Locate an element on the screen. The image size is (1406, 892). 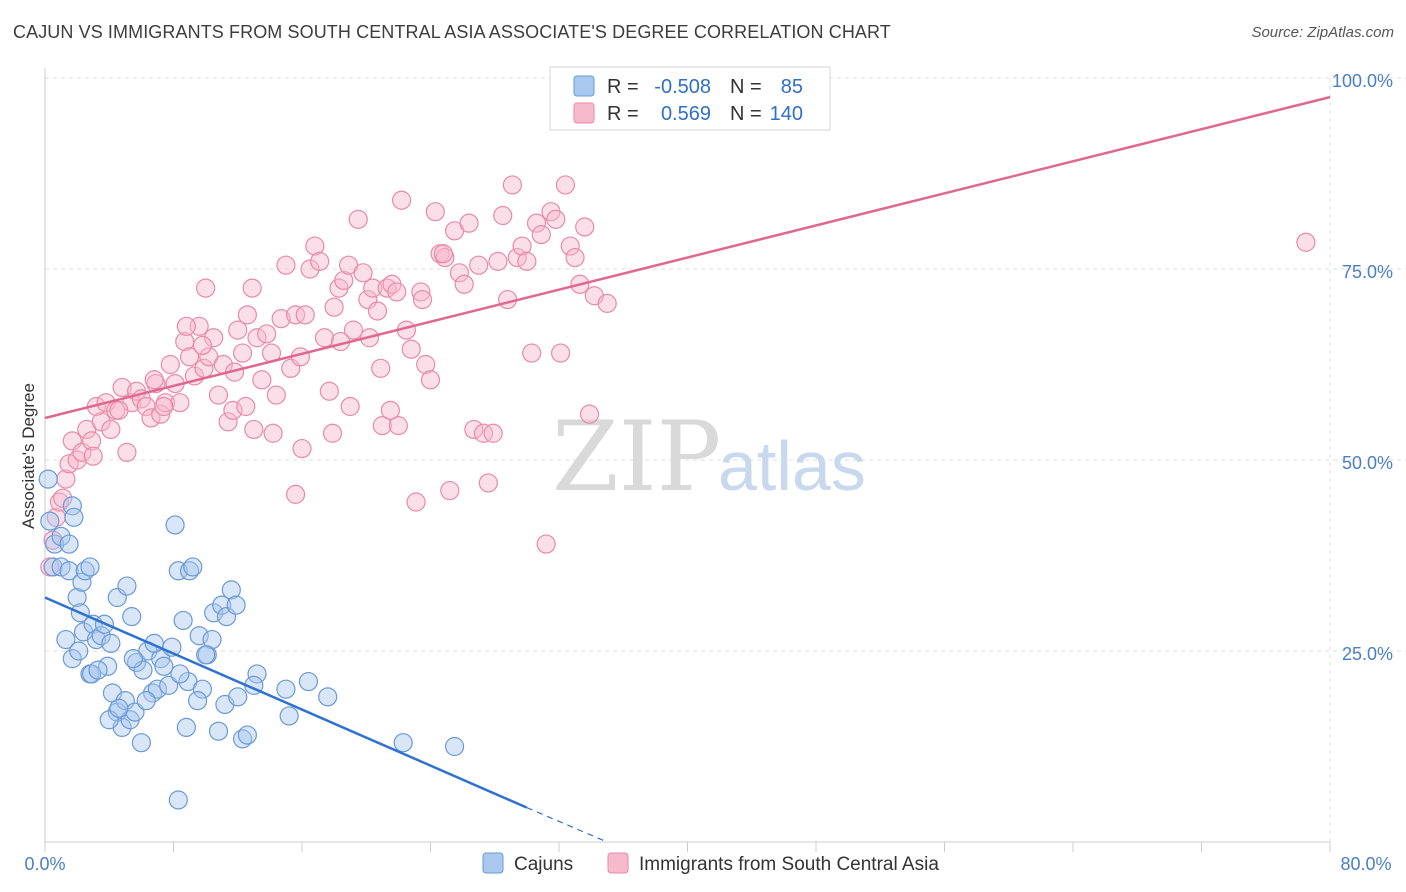
bottom-legend-label-immigrants: Immigrants from South Central Asia is located at coordinates (789, 864).